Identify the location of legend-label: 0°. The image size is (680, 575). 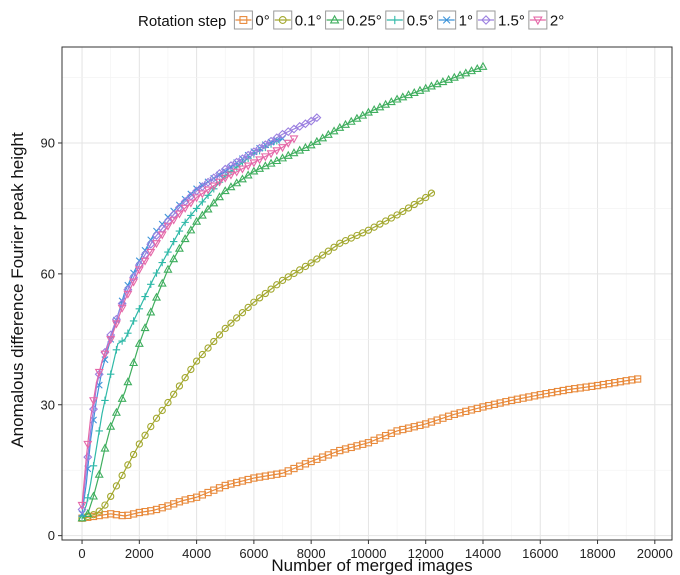
(262, 21).